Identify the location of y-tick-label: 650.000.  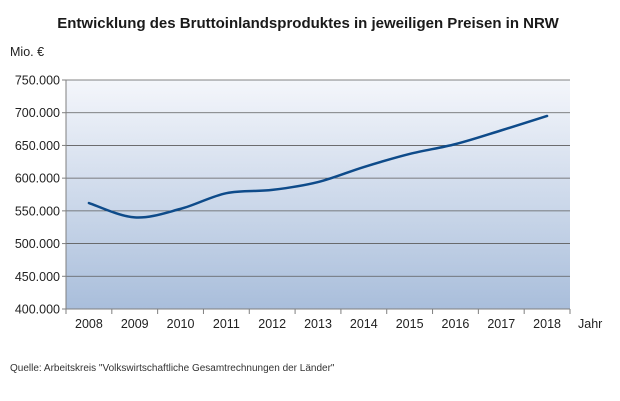
(37, 146).